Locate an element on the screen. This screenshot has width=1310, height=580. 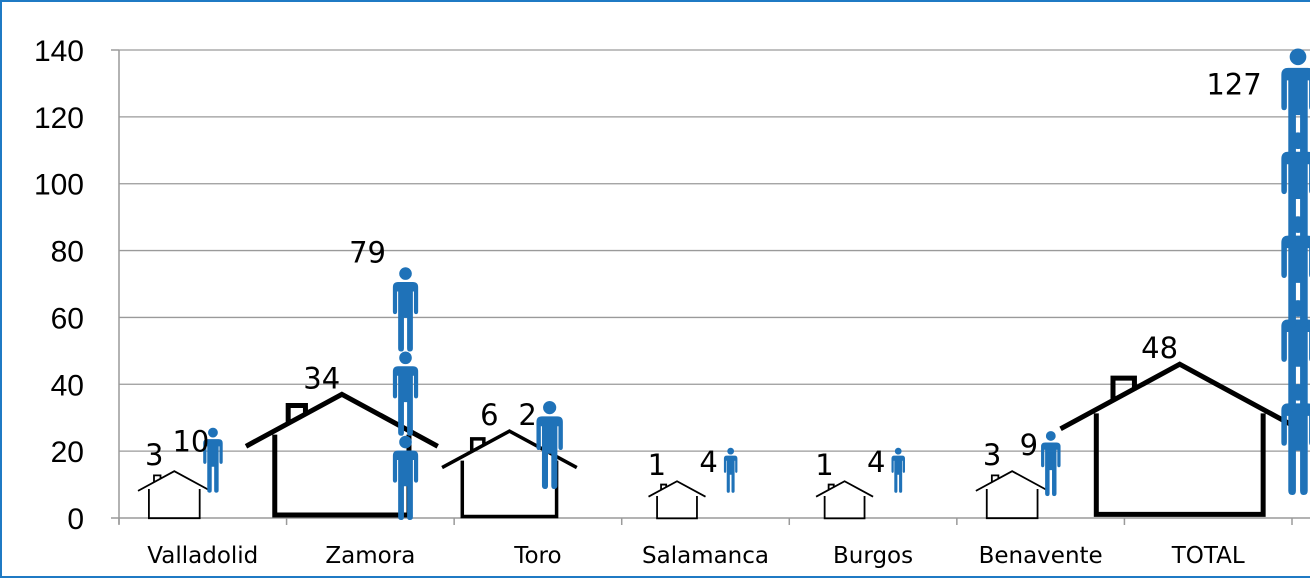
x-category-label: Zamora is located at coordinates (370, 556).